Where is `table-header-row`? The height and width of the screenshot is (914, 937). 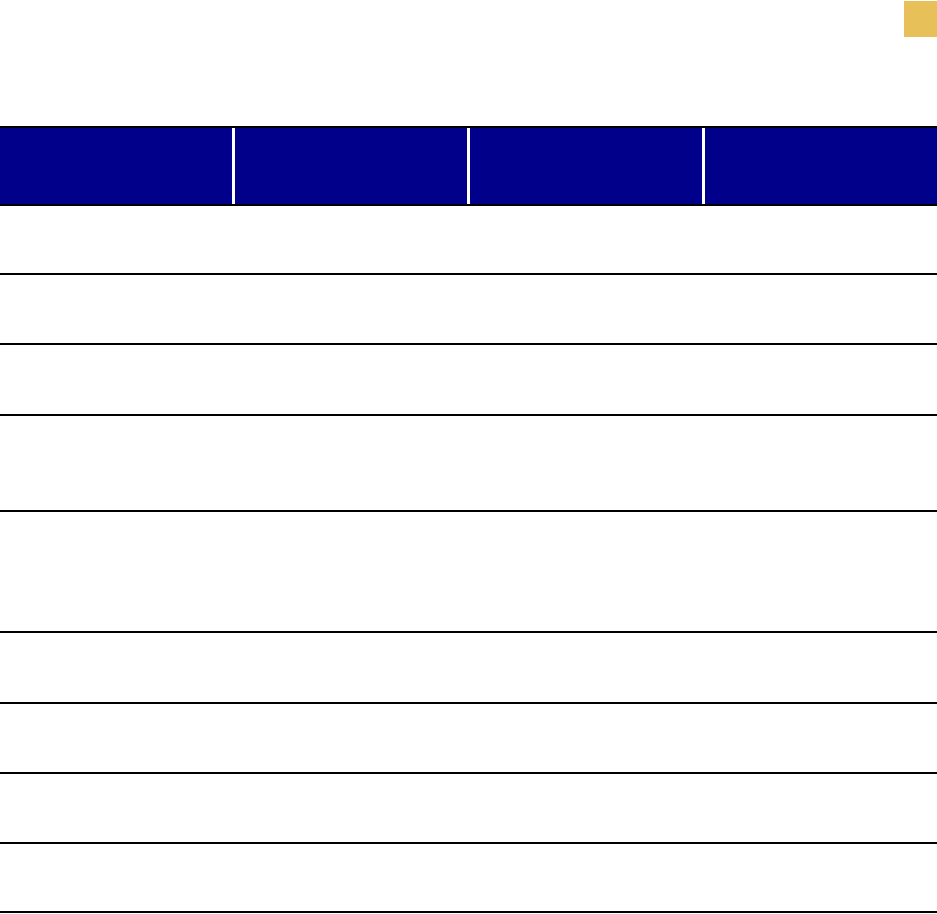
table-header-row is located at coordinates (468, 166).